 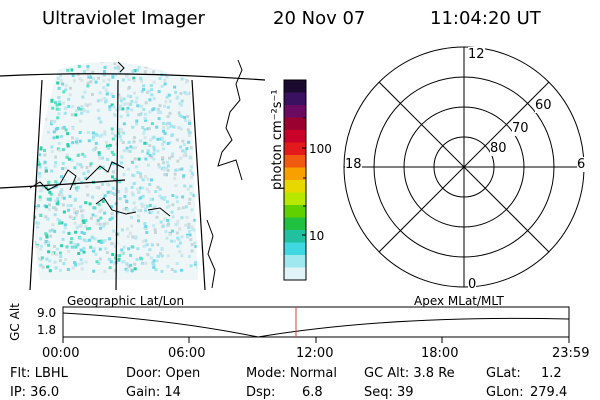 I want to click on time-tick-1200: 12:00, so click(x=315, y=353).